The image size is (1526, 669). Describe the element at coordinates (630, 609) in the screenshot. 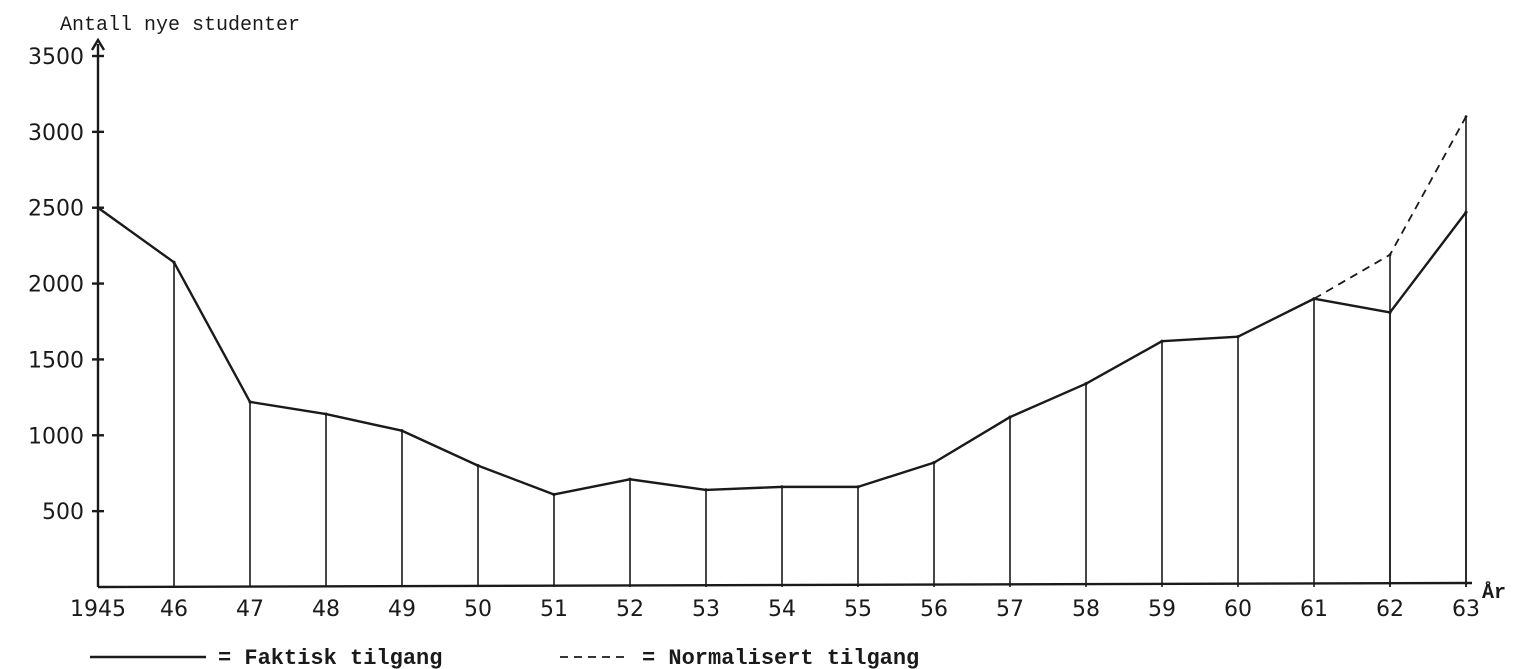

I see `x-tick-label: 52` at that location.